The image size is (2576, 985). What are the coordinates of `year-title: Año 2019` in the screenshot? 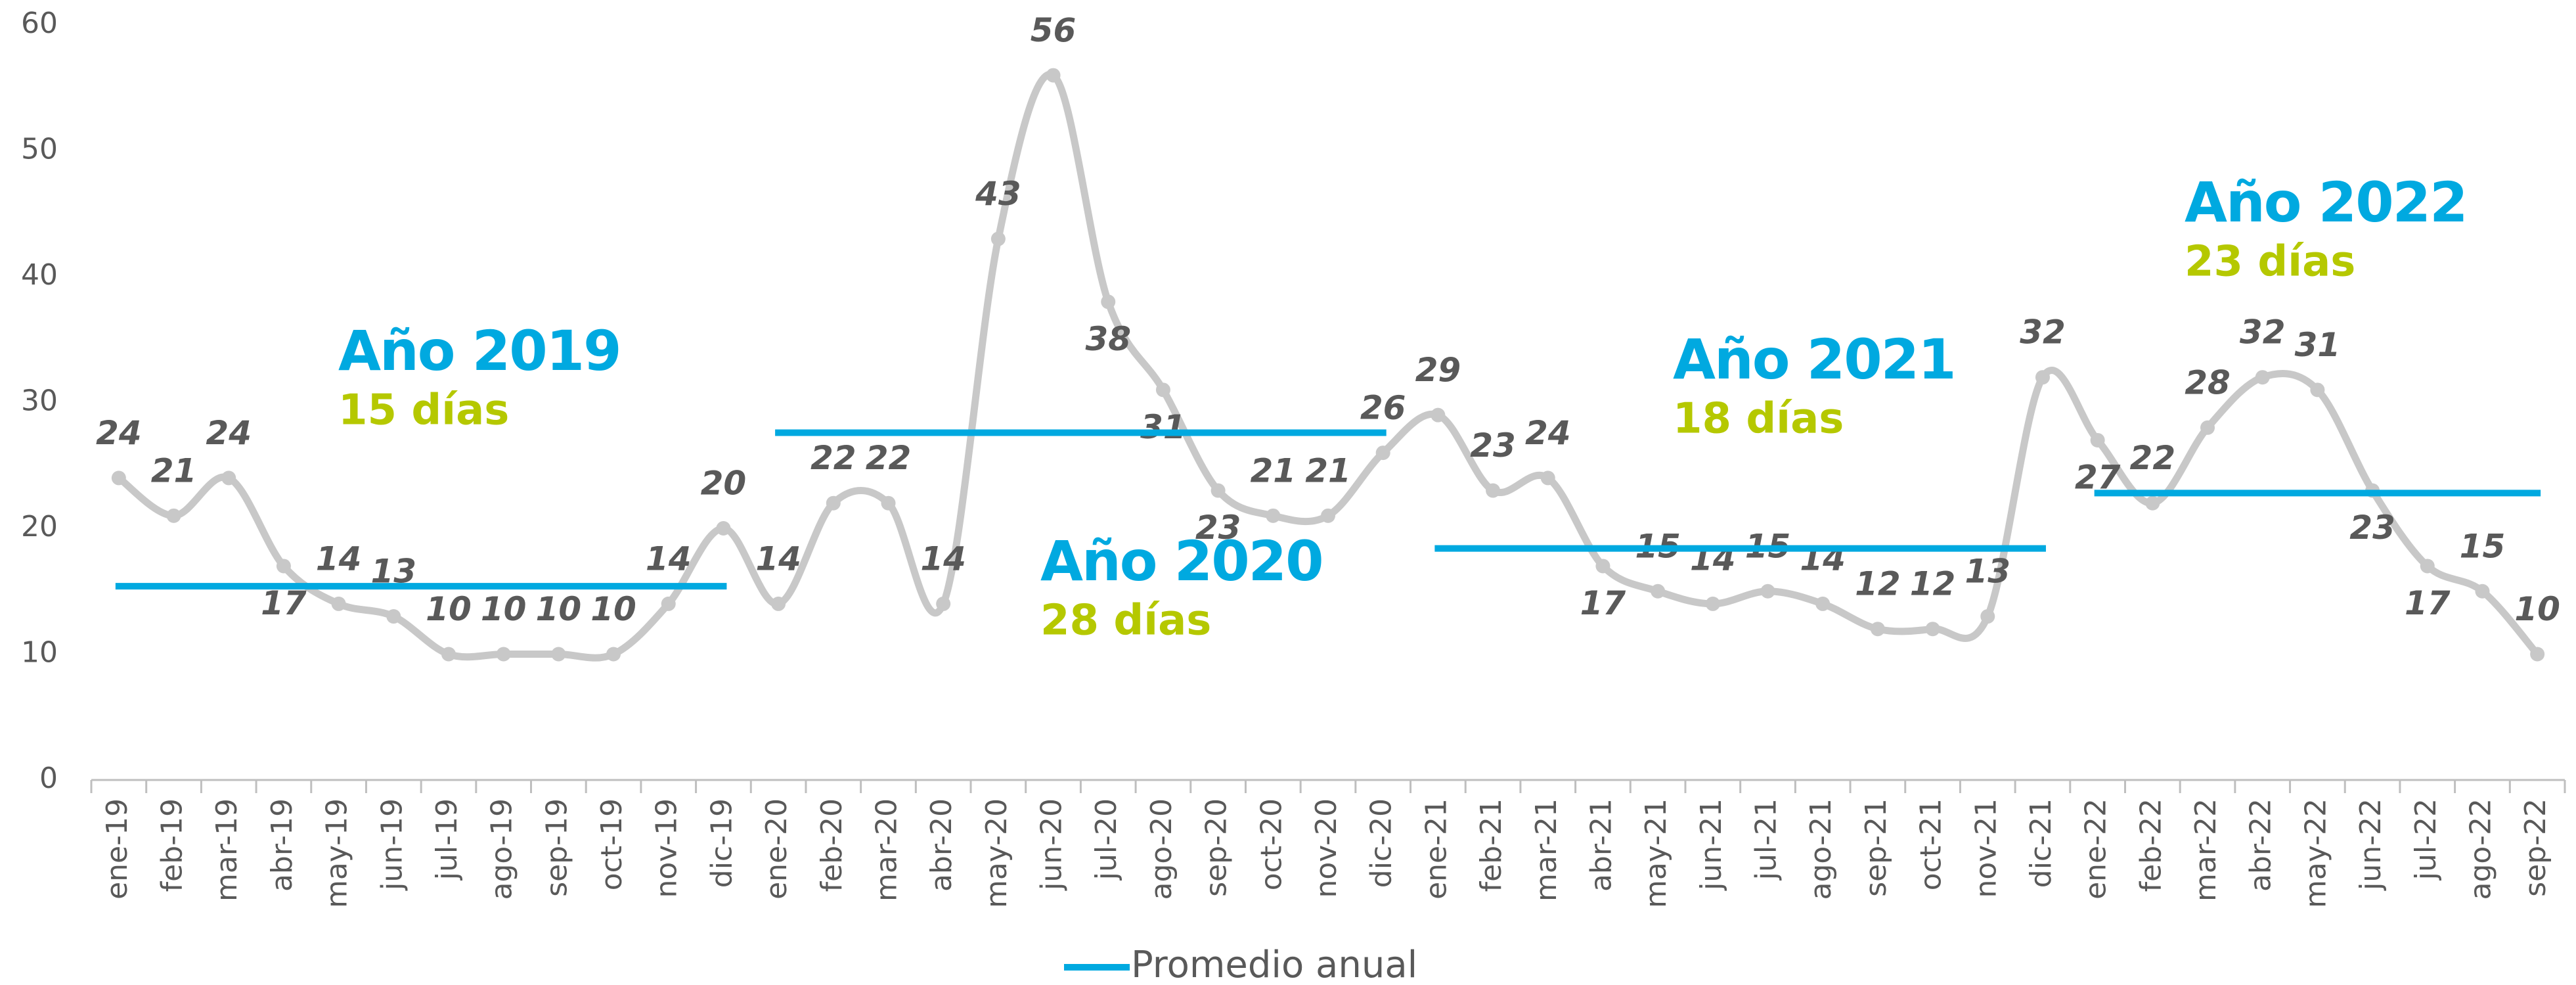 It's located at (480, 351).